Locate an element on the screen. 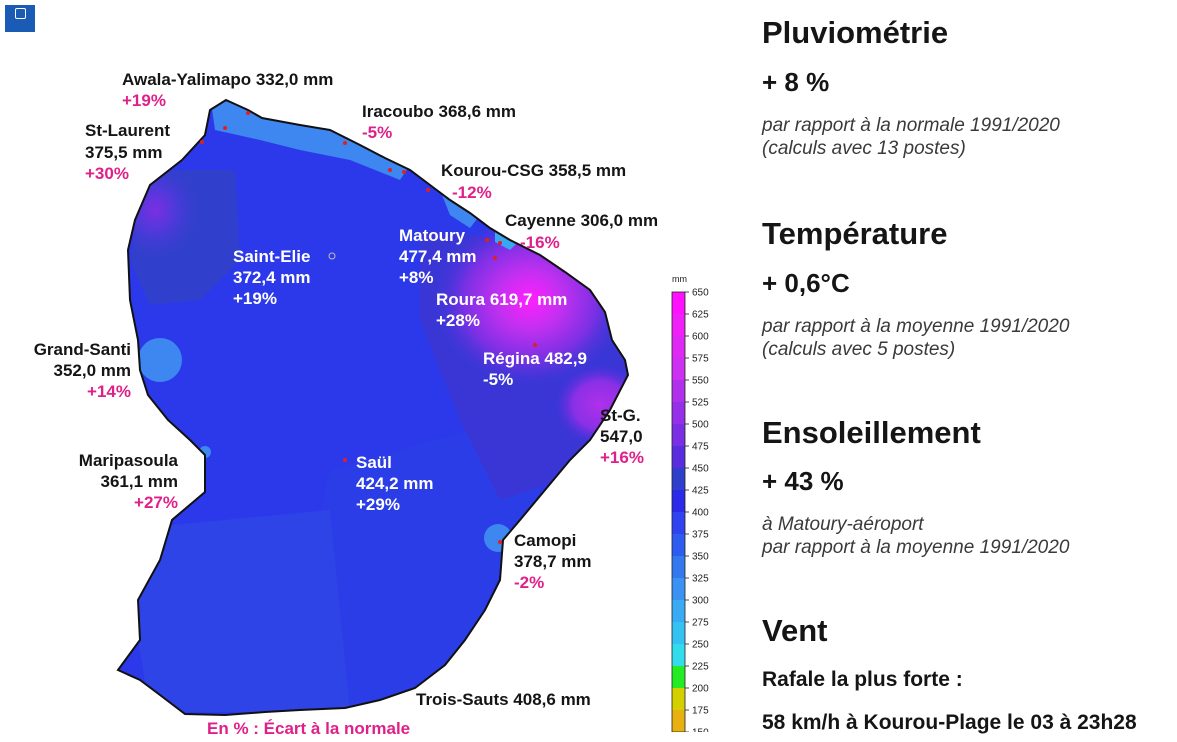  station-dot-stlaurent is located at coordinates (202, 142).